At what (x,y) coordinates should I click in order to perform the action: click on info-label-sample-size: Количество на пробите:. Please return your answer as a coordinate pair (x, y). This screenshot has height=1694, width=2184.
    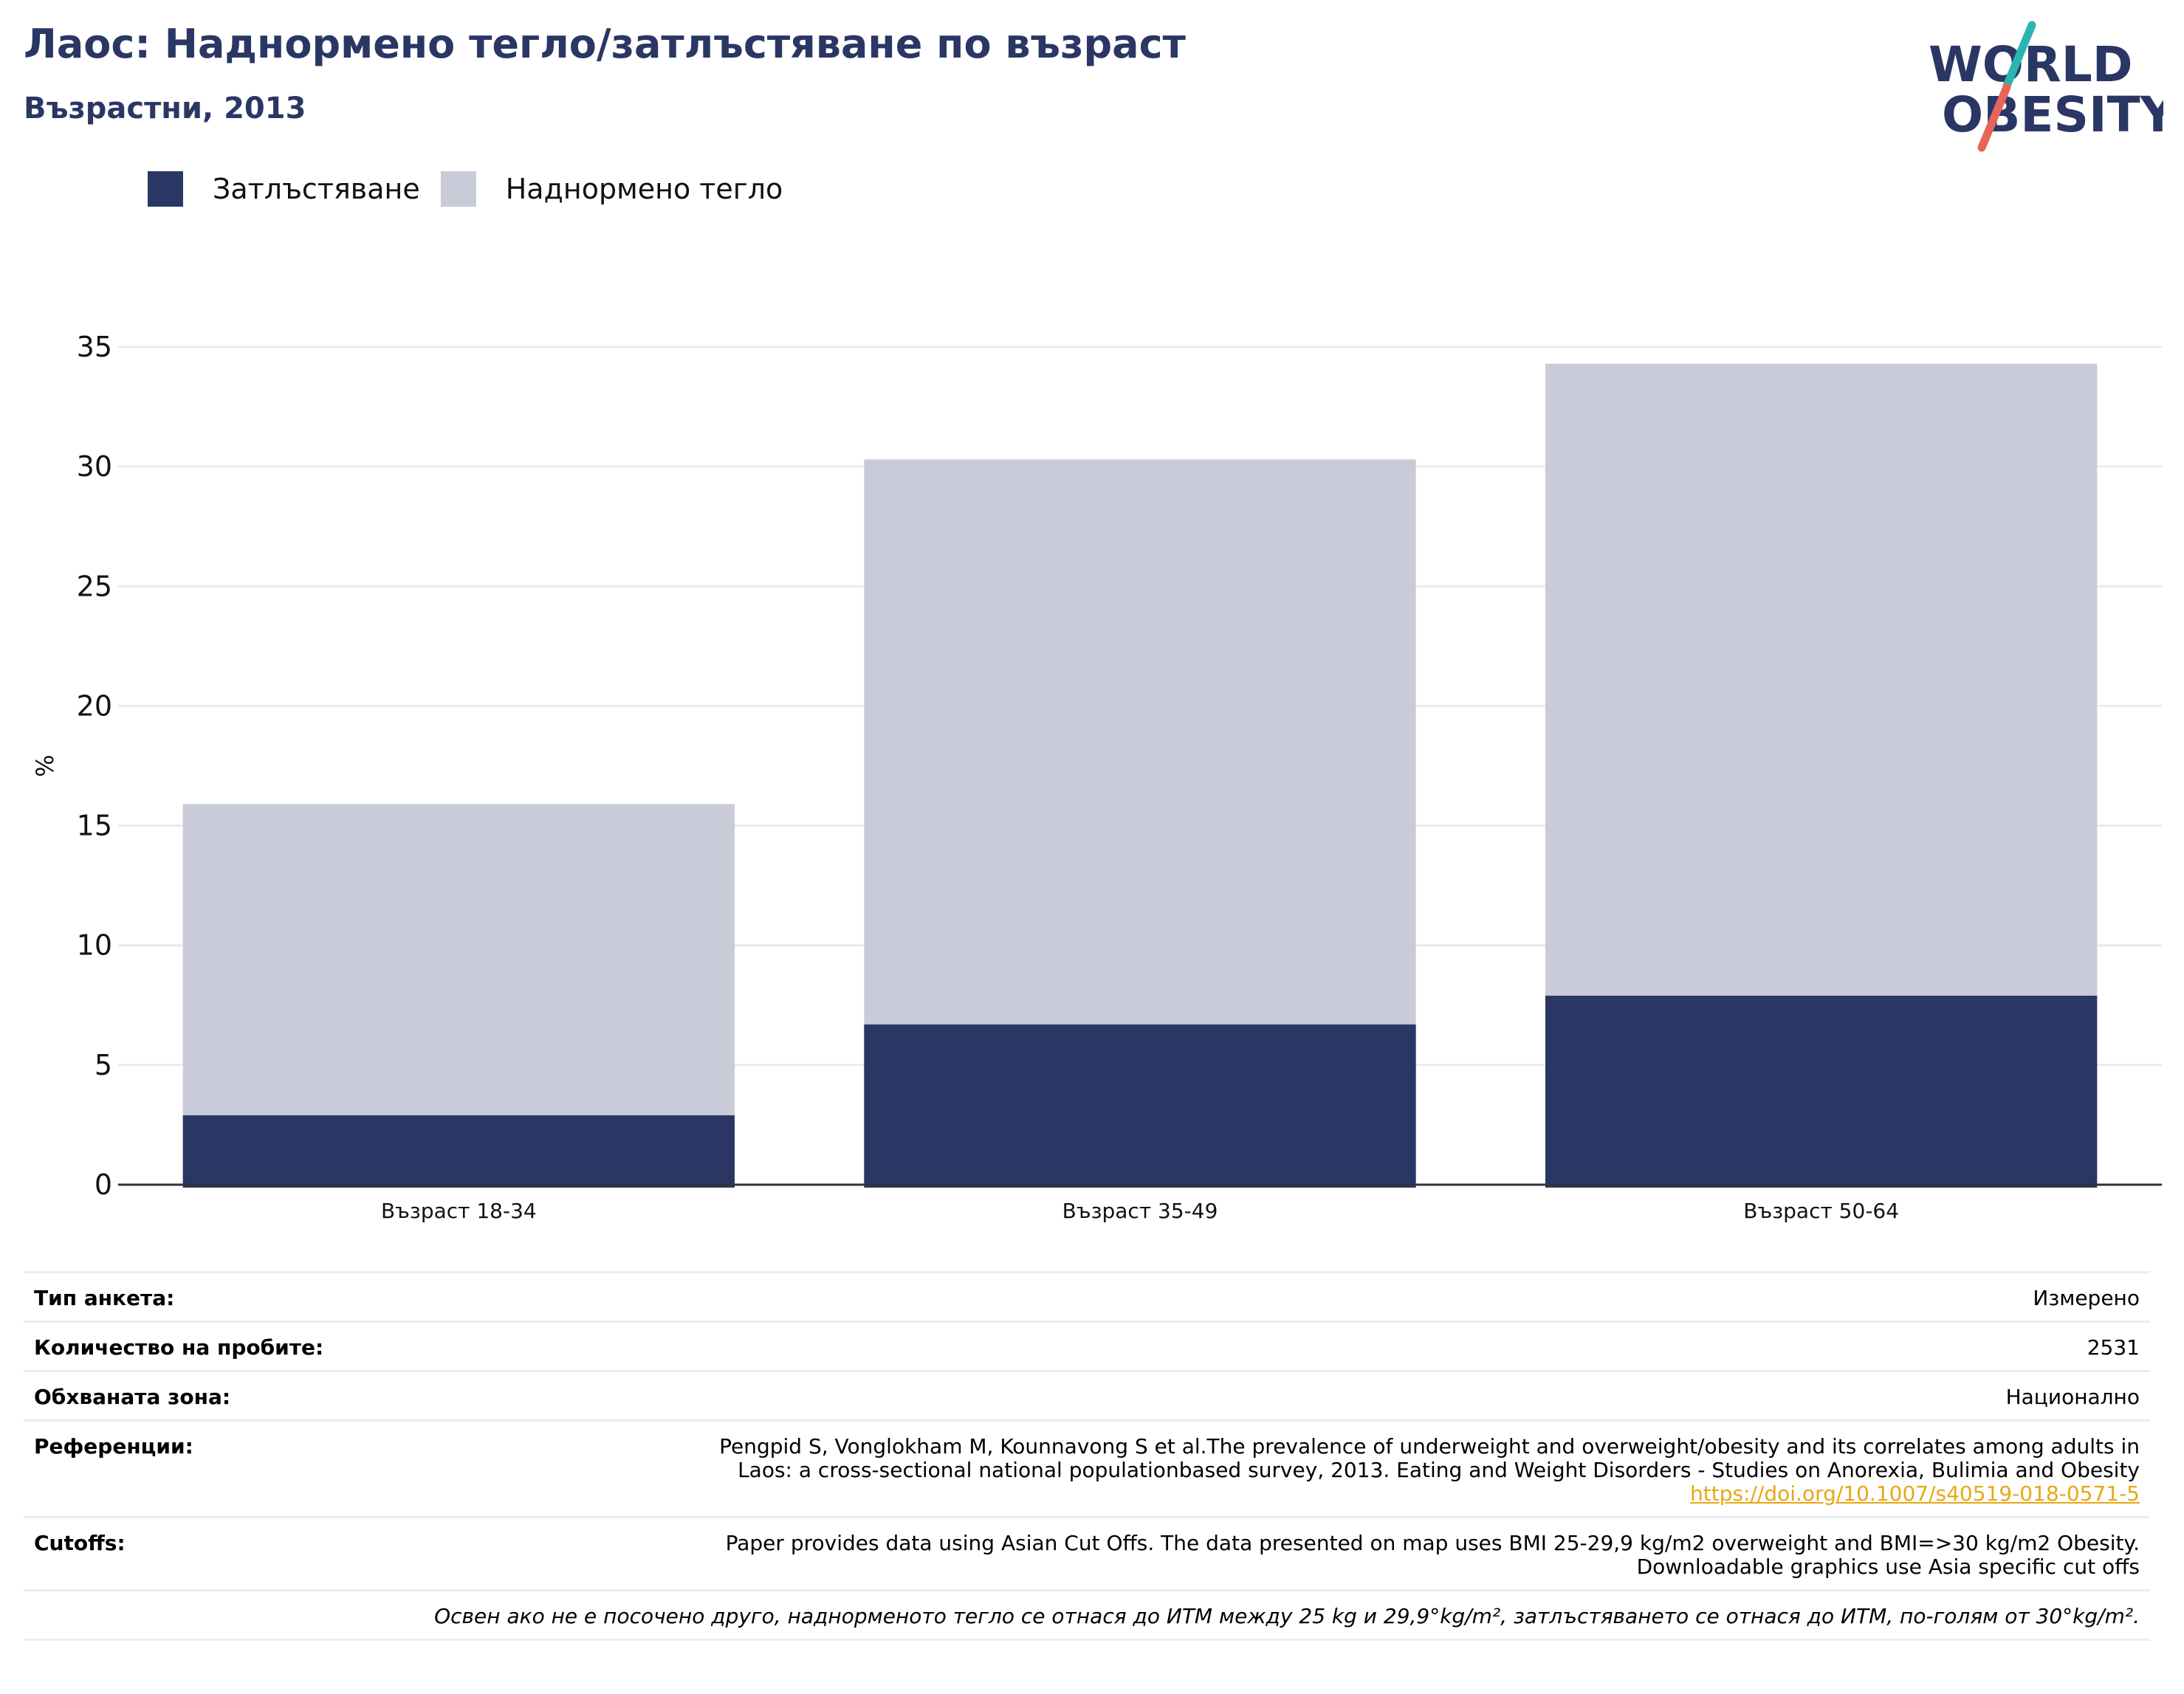
    Looking at the image, I should click on (179, 1347).